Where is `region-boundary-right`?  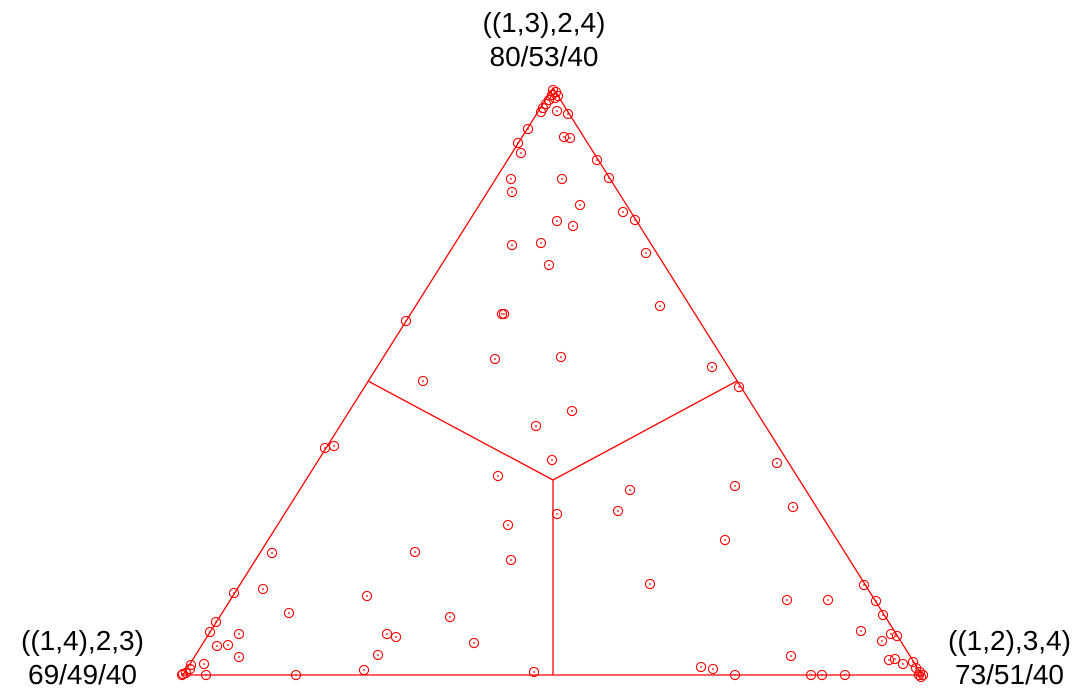 region-boundary-right is located at coordinates (645, 430).